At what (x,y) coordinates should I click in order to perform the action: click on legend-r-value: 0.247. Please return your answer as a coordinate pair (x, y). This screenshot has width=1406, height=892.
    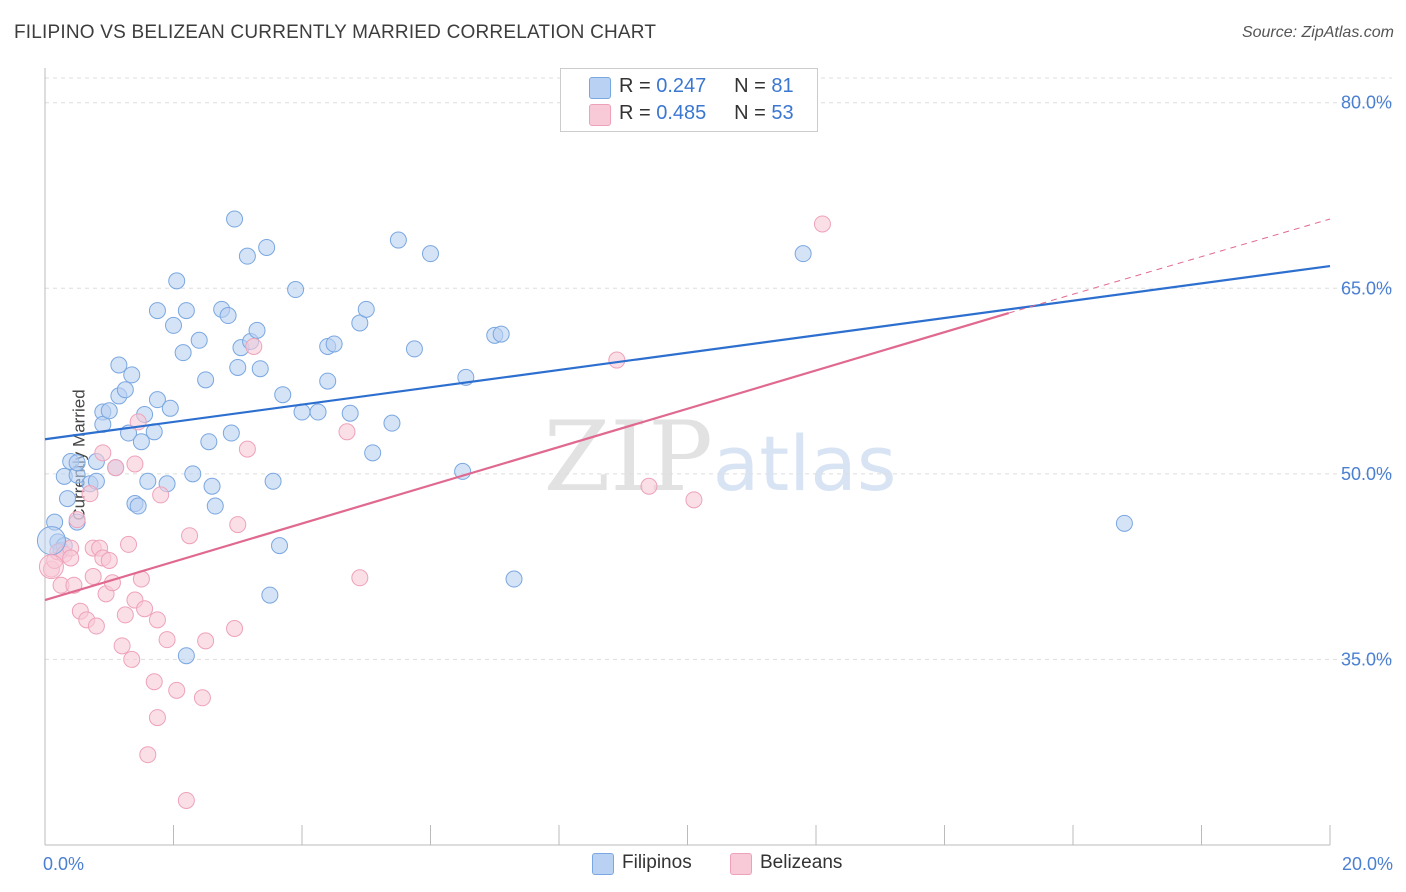
    Looking at the image, I should click on (681, 86).